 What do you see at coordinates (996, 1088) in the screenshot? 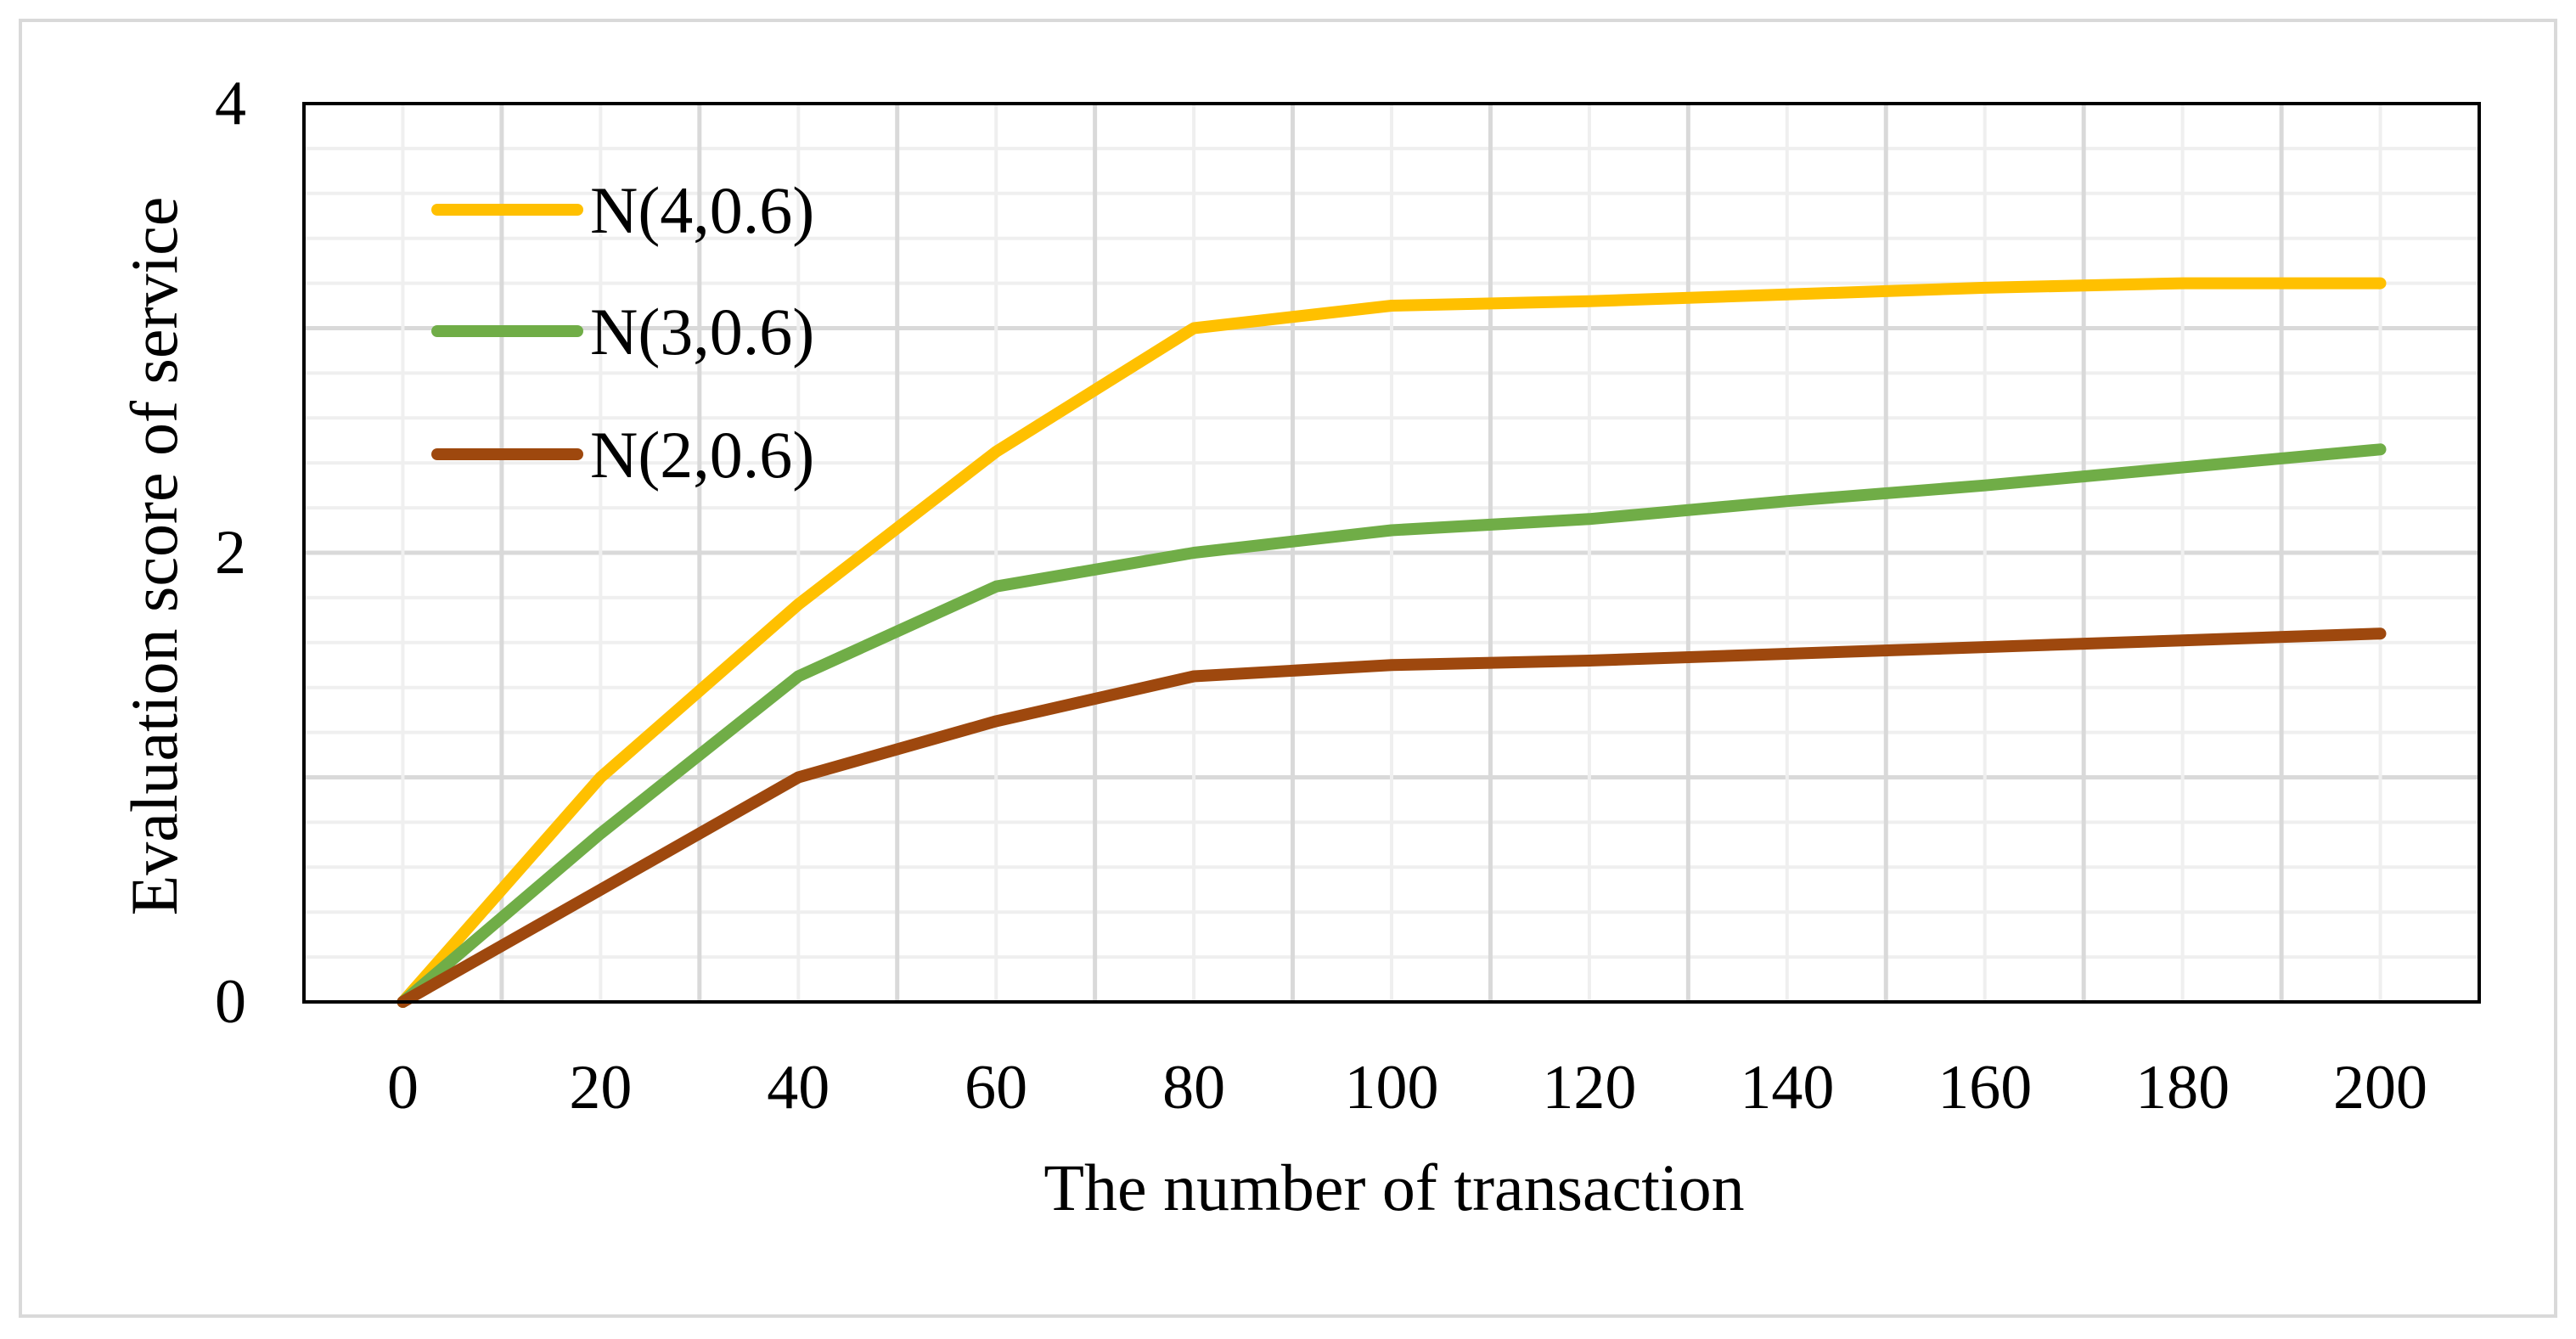
I see `x-tick-label: 60` at bounding box center [996, 1088].